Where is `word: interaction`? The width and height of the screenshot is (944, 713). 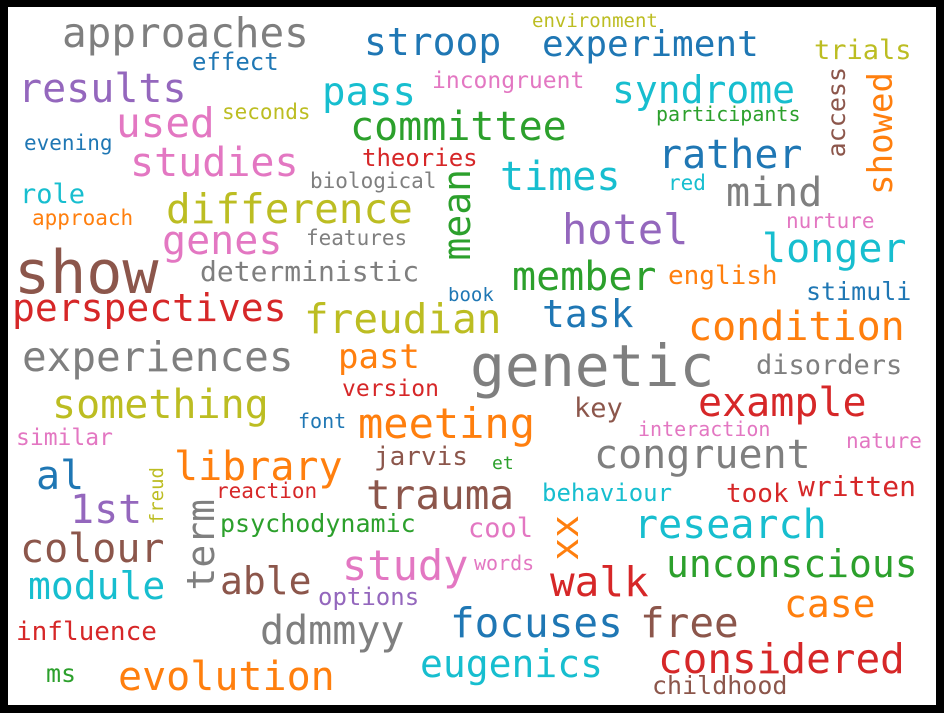
word: interaction is located at coordinates (704, 429).